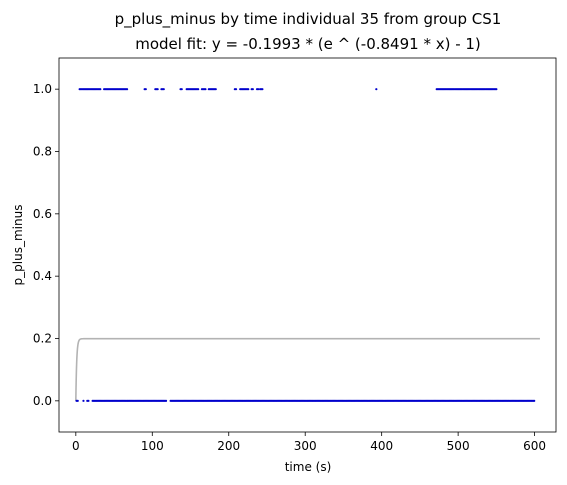 Image resolution: width=567 pixels, height=485 pixels. Describe the element at coordinates (152, 446) in the screenshot. I see `x-tick-label: 100` at that location.